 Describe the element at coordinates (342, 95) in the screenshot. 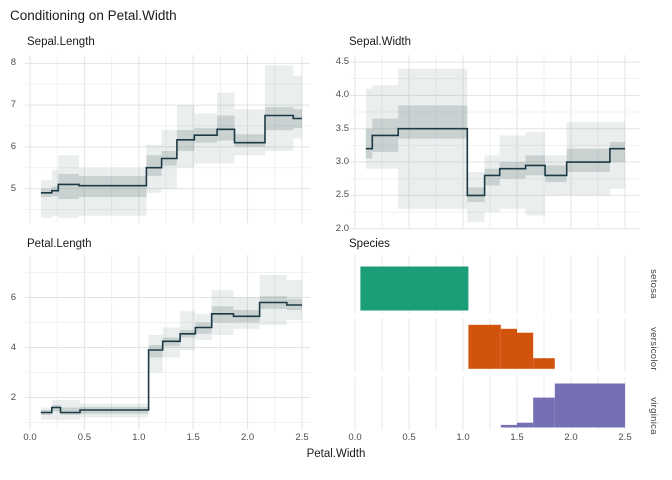

I see `axis-tick-label: 4.0` at that location.